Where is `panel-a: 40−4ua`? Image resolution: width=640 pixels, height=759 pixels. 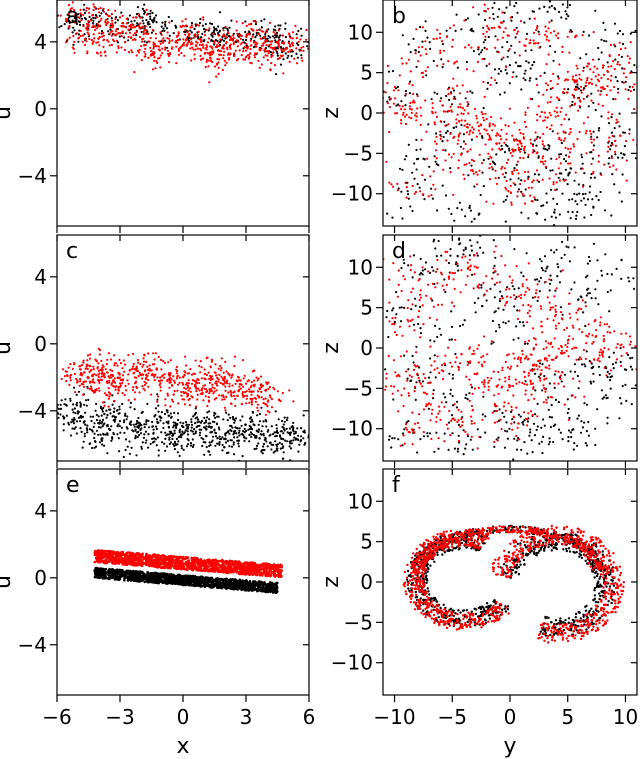 panel-a: 40−4ua is located at coordinates (155, 116).